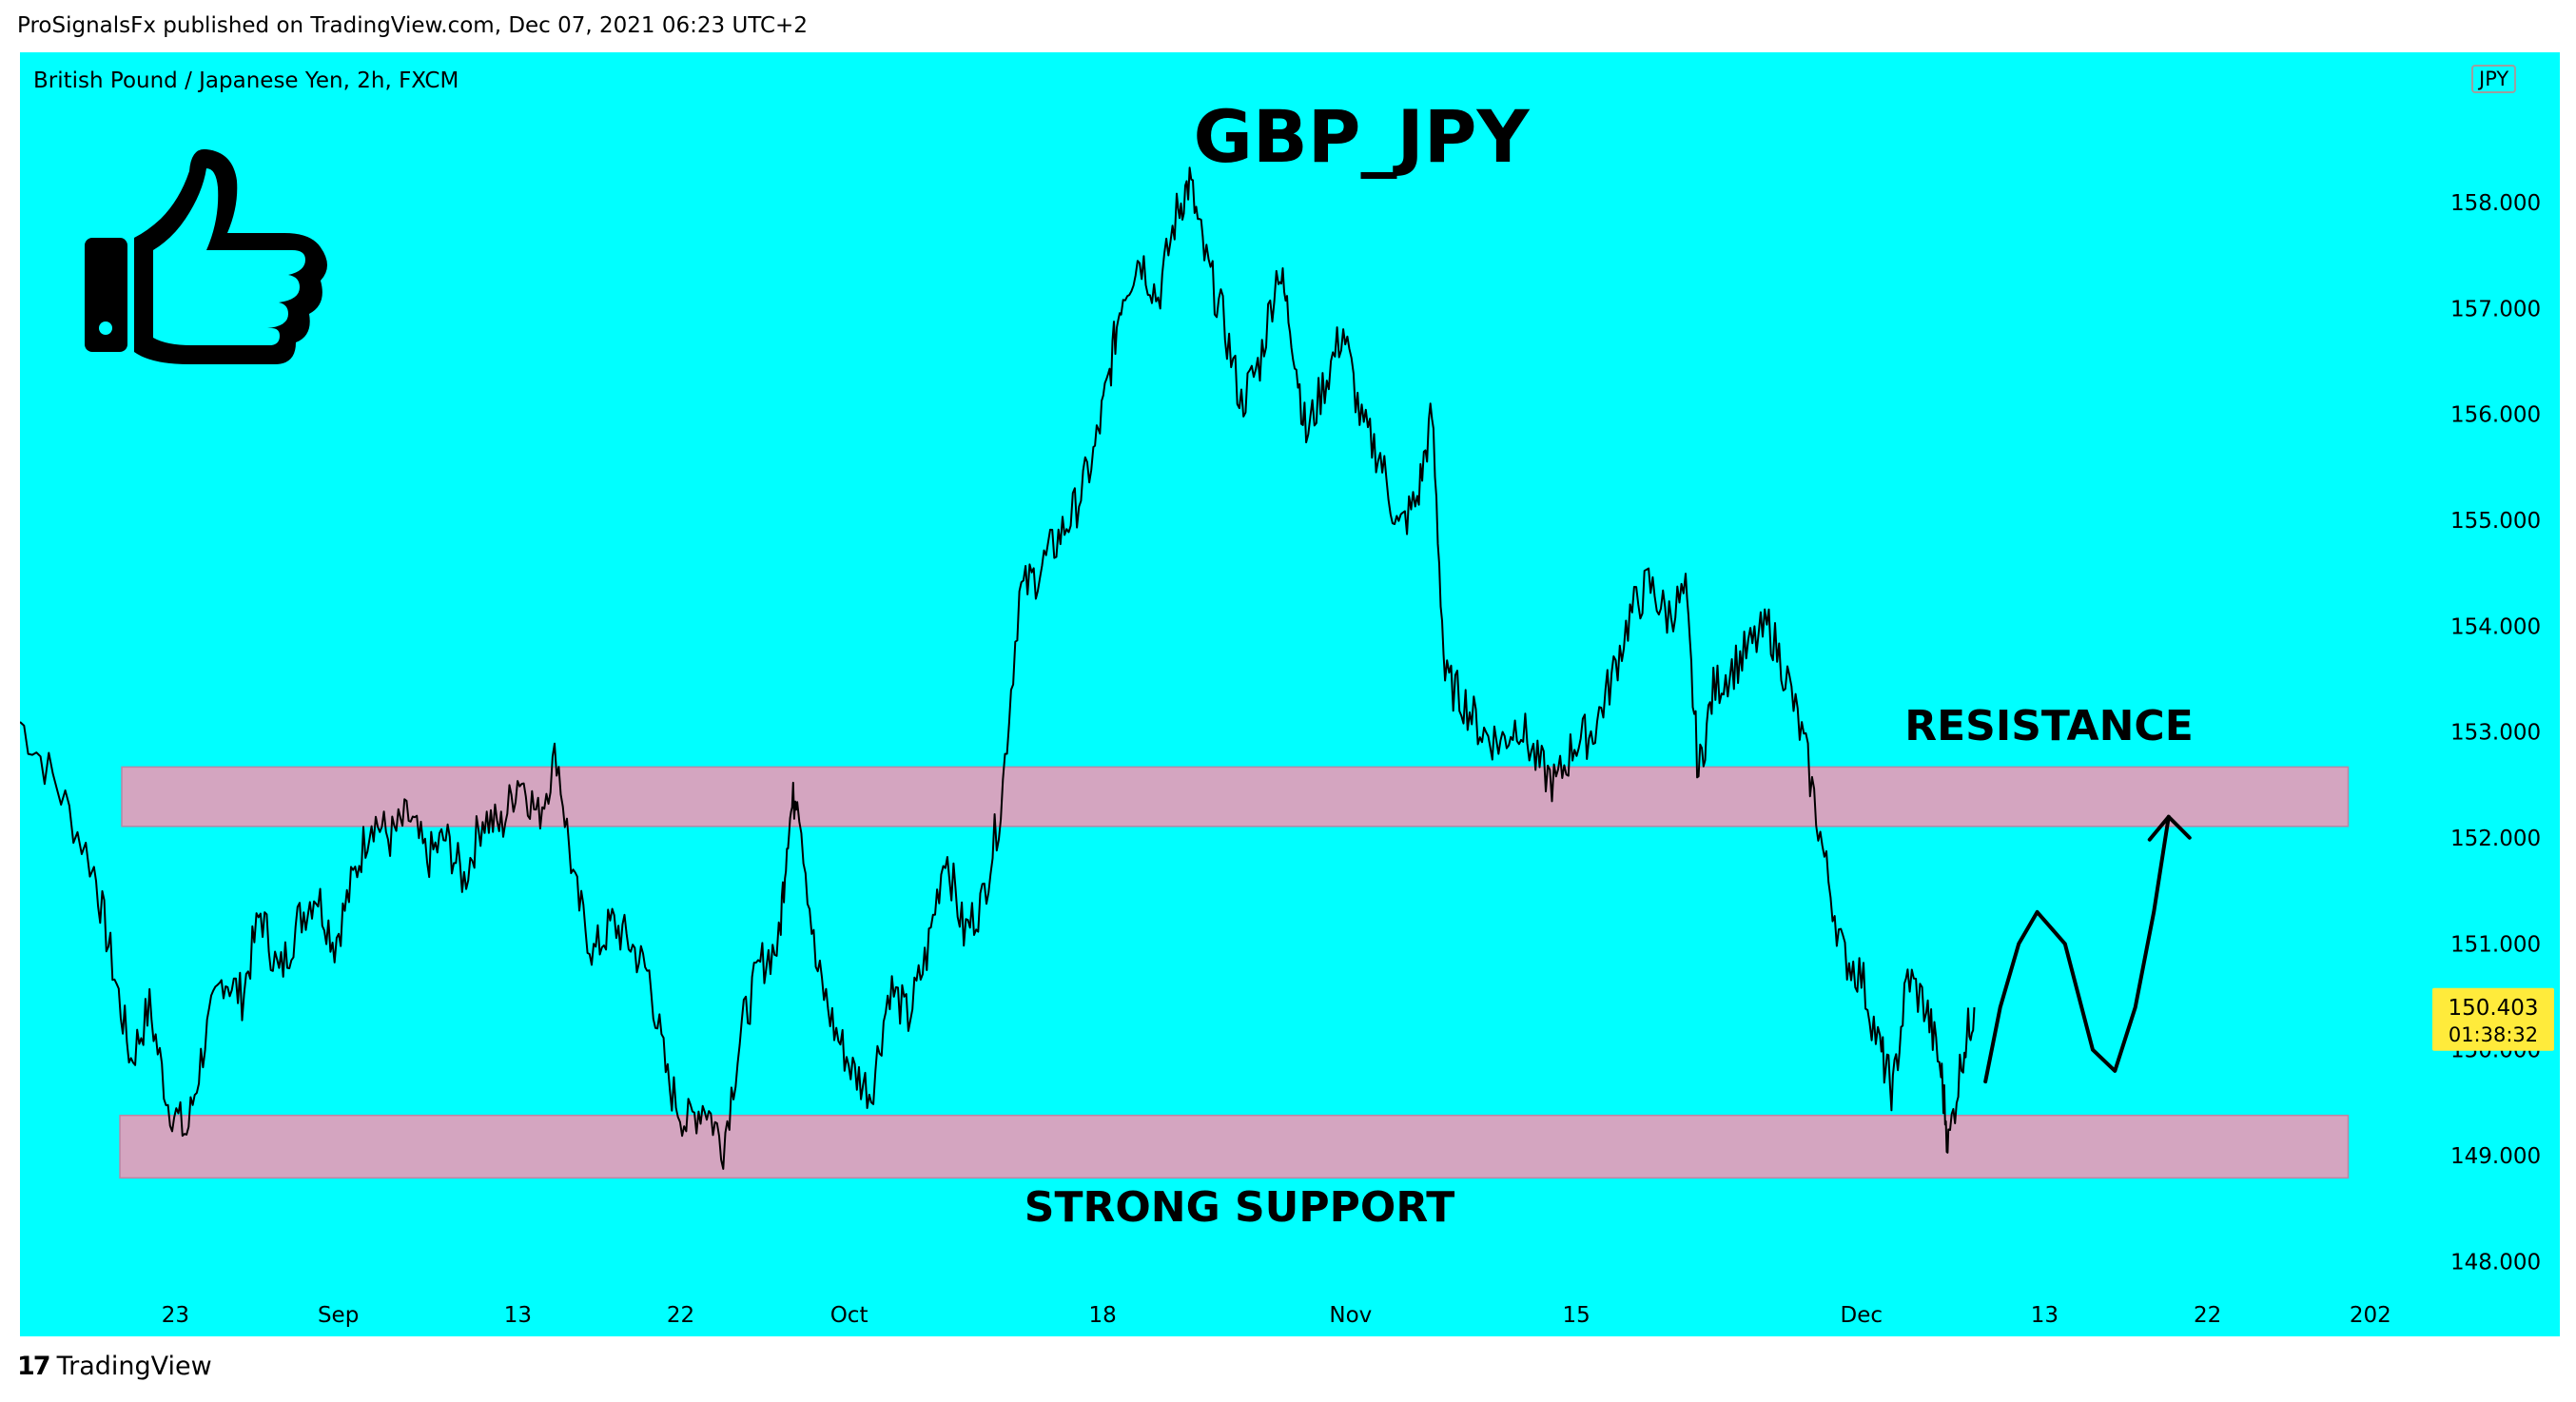 Image resolution: width=2576 pixels, height=1402 pixels. I want to click on projection-curve, so click(2077, 949).